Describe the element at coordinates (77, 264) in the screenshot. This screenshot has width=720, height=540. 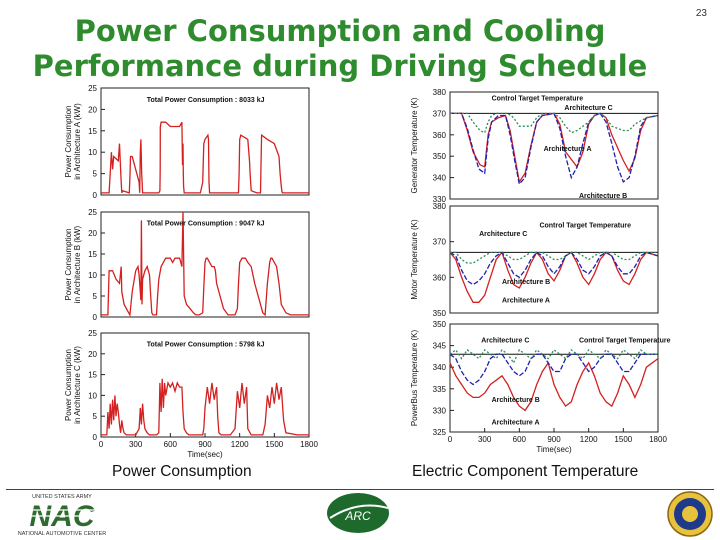
I see `y-axis-label: in Architecture B (kW)` at that location.